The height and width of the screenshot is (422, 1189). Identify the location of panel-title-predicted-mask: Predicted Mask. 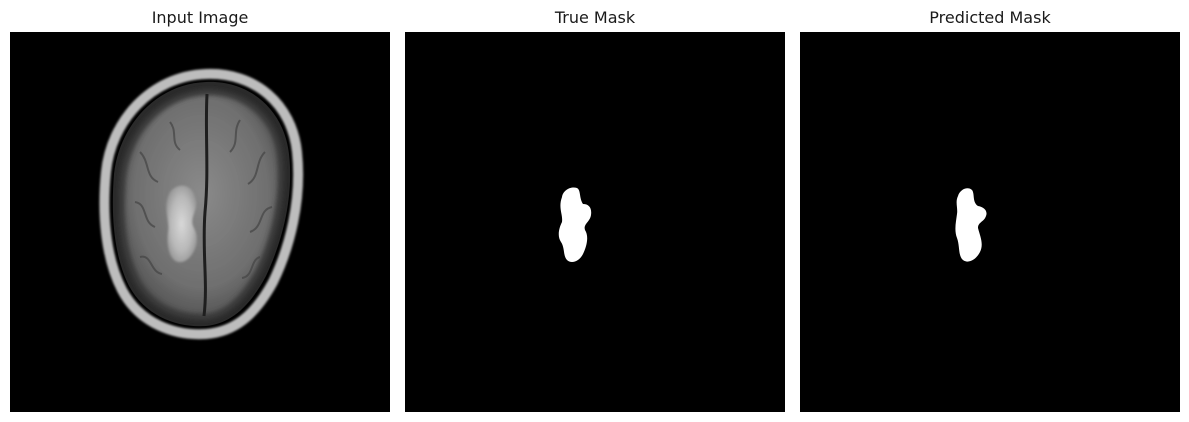
(990, 17).